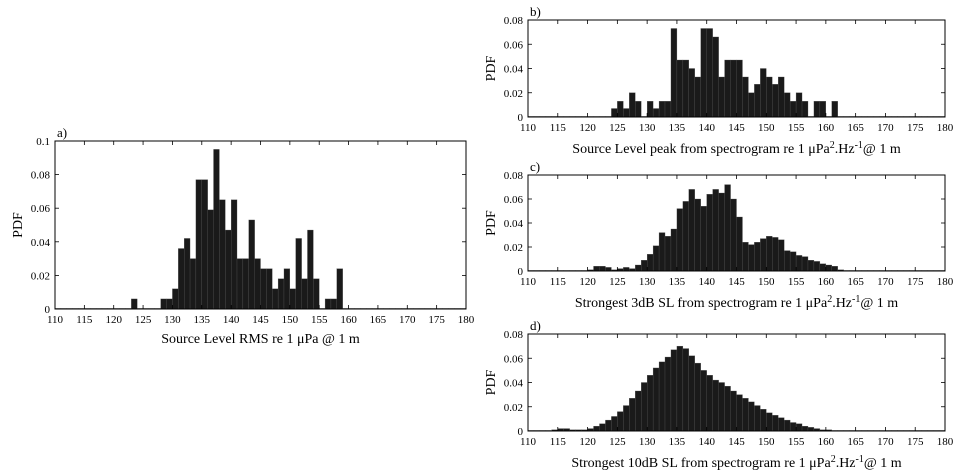 Image resolution: width=957 pixels, height=474 pixels. Describe the element at coordinates (62, 132) in the screenshot. I see `panel-label: a)` at that location.